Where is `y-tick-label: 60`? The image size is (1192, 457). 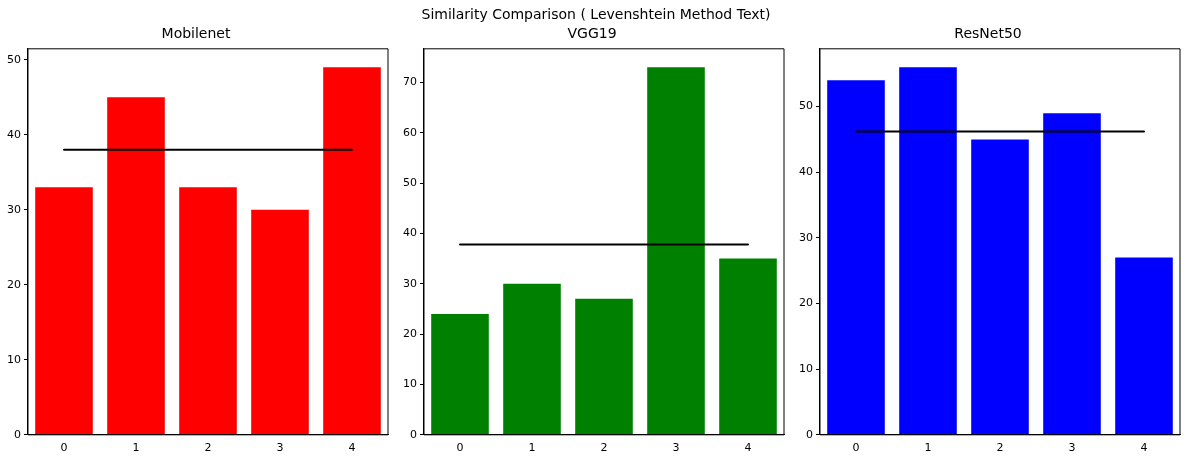
y-tick-label: 60 is located at coordinates (410, 132).